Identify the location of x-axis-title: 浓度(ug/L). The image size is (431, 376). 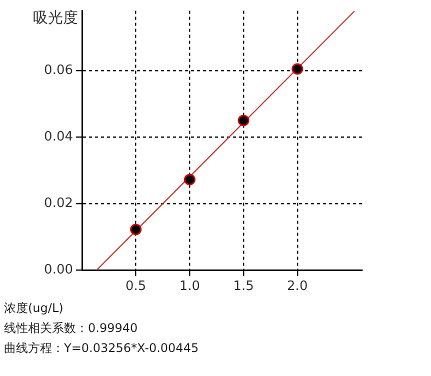
(34, 308).